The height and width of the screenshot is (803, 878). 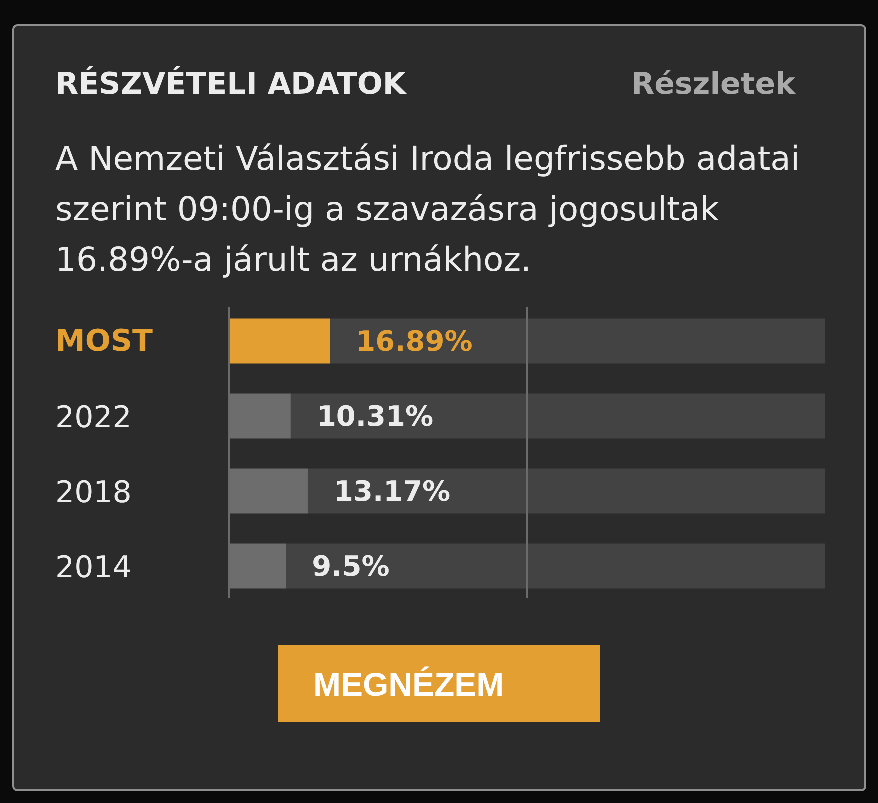 What do you see at coordinates (105, 341) in the screenshot?
I see `y-tick-label: MOST` at bounding box center [105, 341].